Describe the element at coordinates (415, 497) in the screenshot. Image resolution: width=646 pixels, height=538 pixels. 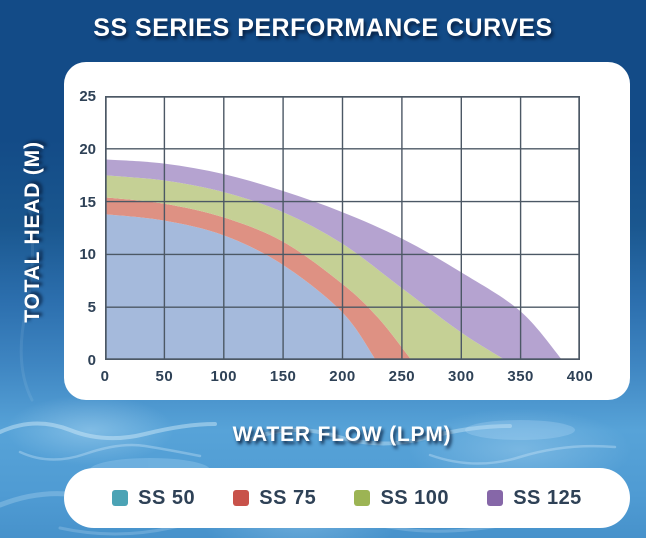
I see `legend-label: SS 100` at that location.